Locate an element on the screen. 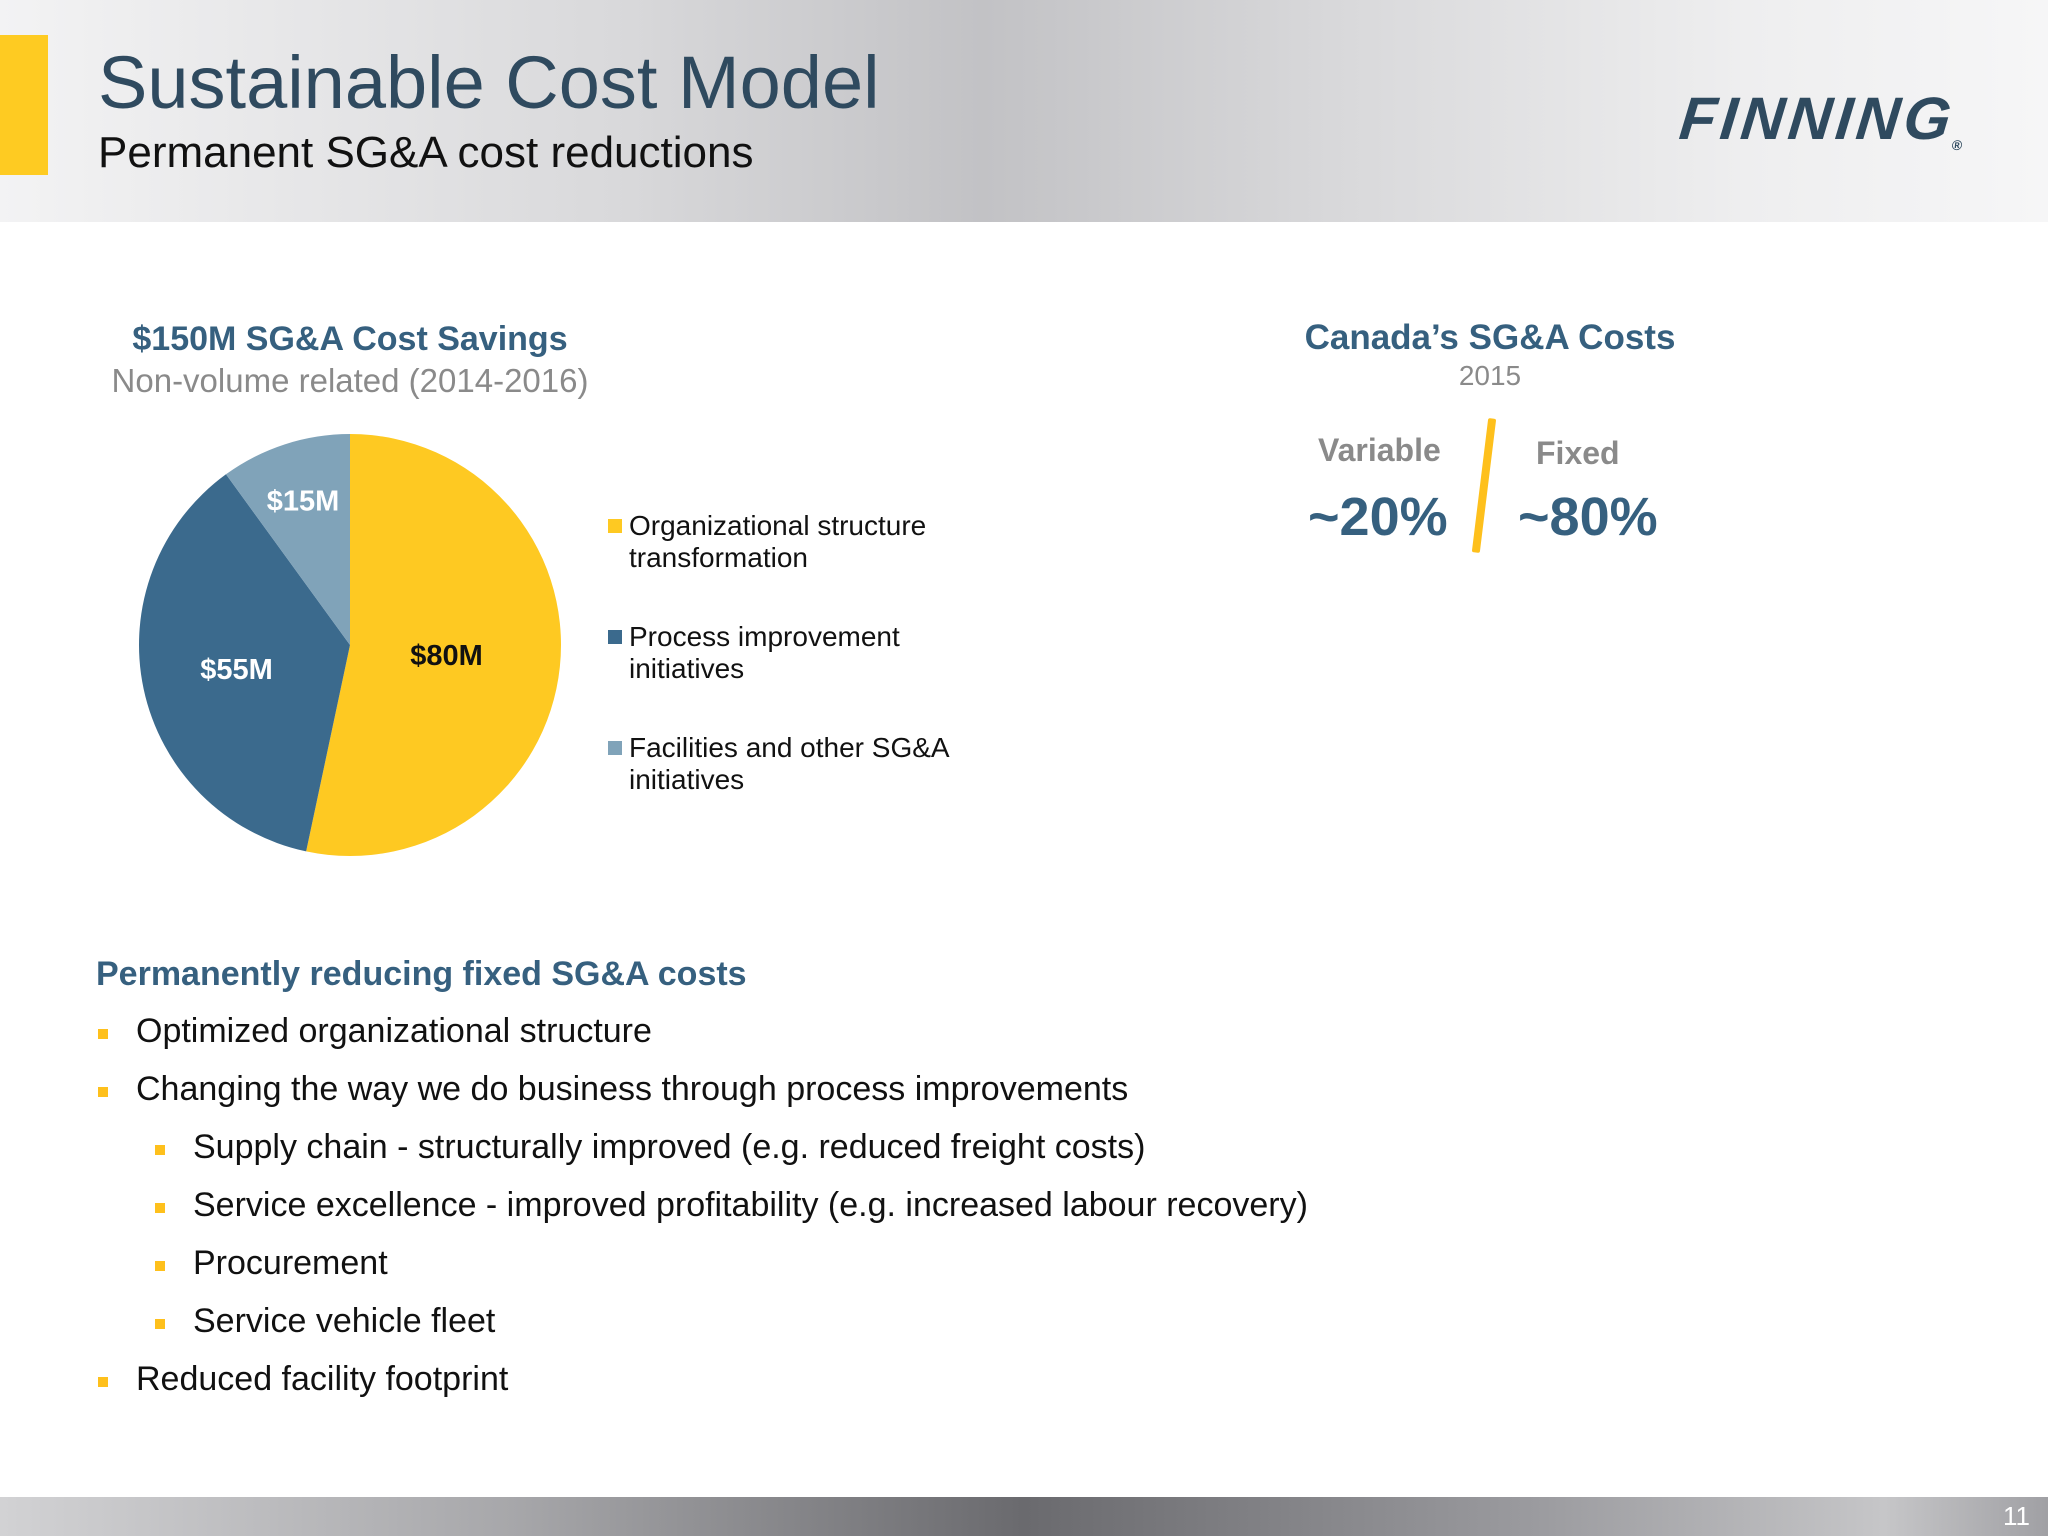 This screenshot has width=2048, height=1536. pie-slice-label: $15M is located at coordinates (303, 502).